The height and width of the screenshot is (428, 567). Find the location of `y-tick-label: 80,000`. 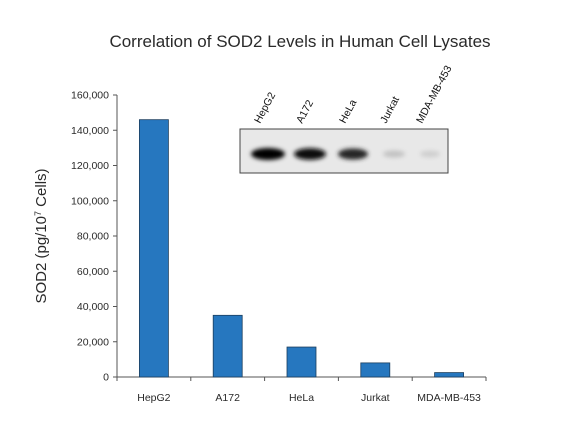

y-tick-label: 80,000 is located at coordinates (93, 237).